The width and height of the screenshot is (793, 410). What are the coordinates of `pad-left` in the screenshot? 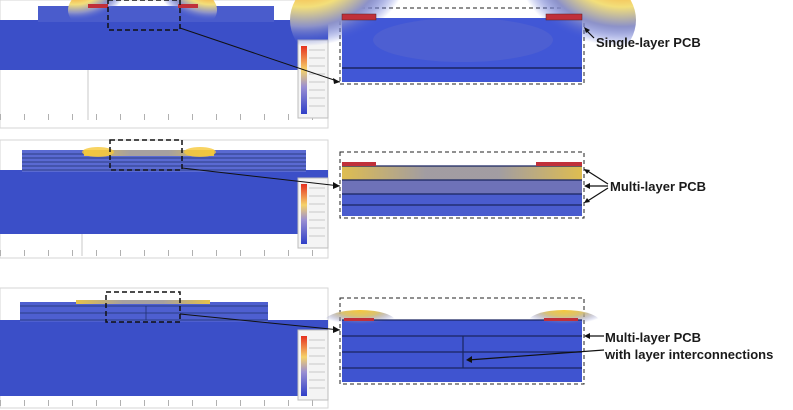 It's located at (98, 6).